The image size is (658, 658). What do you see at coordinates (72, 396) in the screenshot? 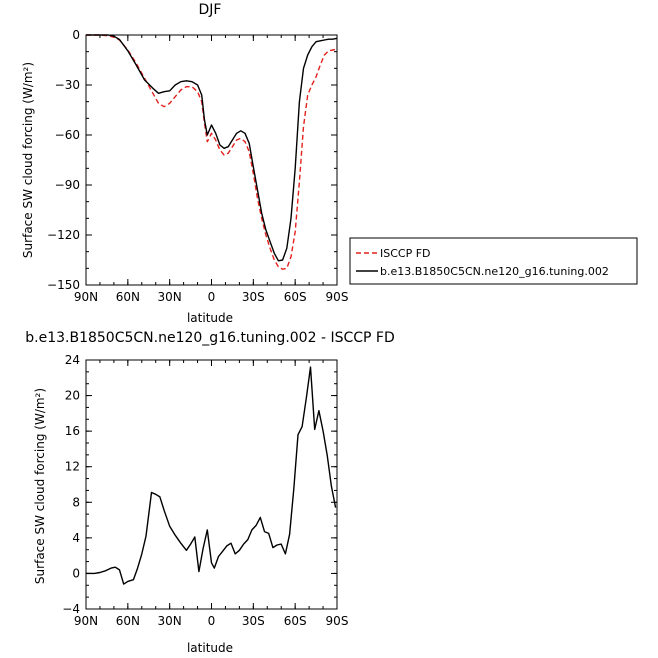
I see `y-tick-label: 20` at bounding box center [72, 396].